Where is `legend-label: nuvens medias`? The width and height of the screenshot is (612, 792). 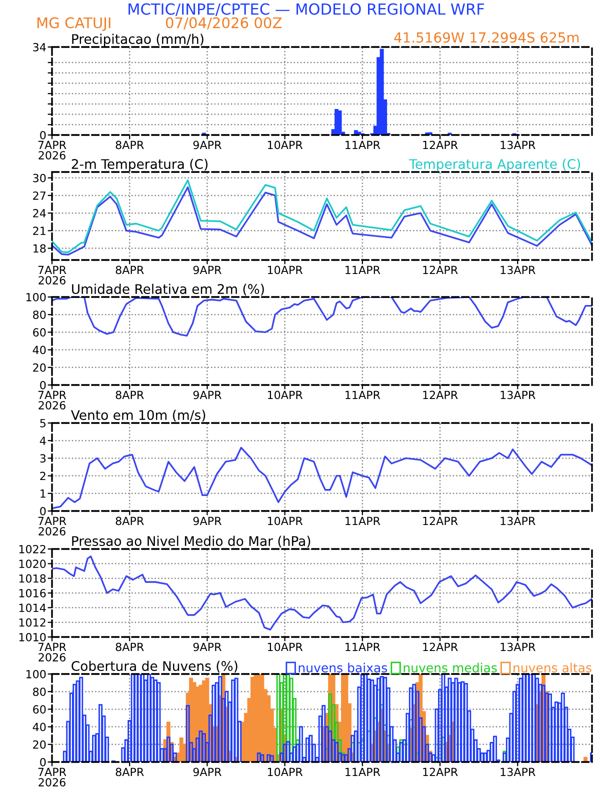
legend-label: nuvens medias is located at coordinates (450, 667).